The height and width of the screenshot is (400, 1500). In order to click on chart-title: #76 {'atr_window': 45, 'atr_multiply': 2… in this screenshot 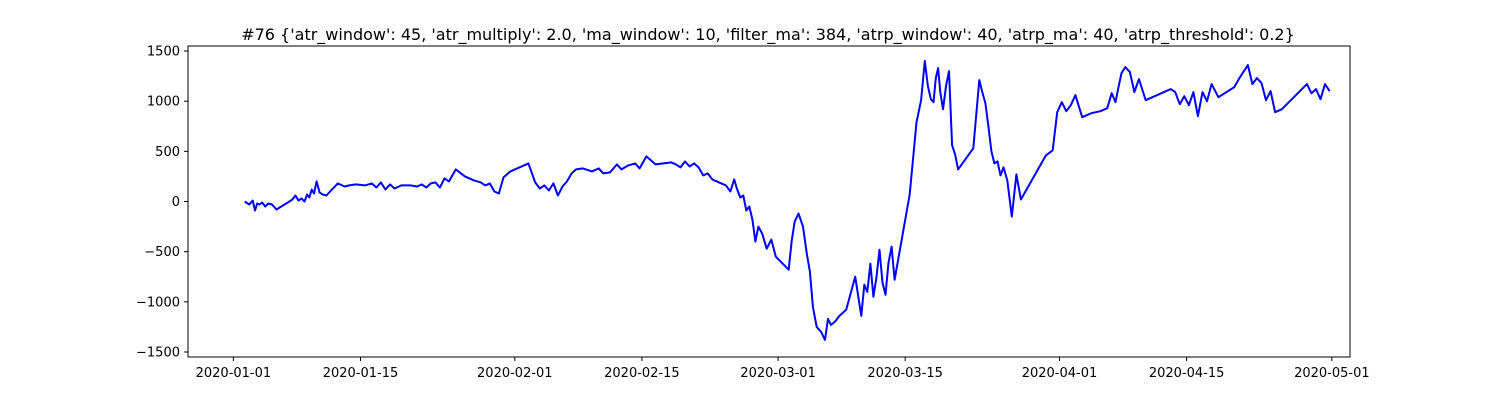, I will do `click(768, 35)`.